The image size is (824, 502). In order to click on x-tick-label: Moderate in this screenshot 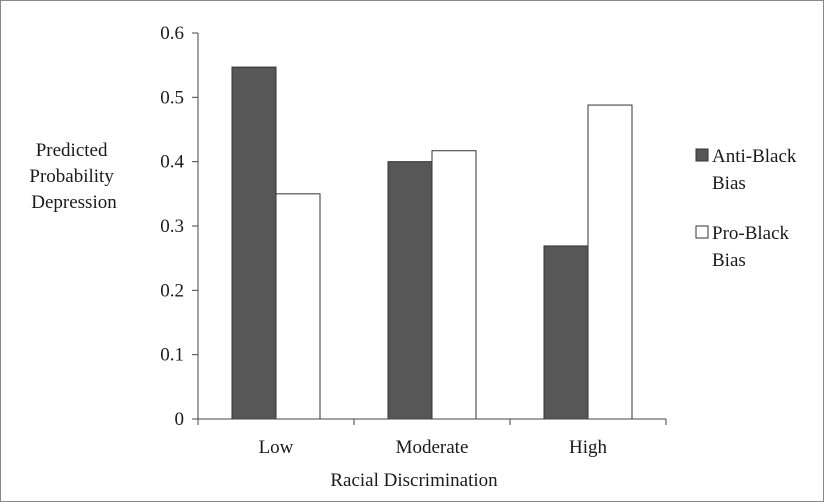, I will do `click(432, 447)`.